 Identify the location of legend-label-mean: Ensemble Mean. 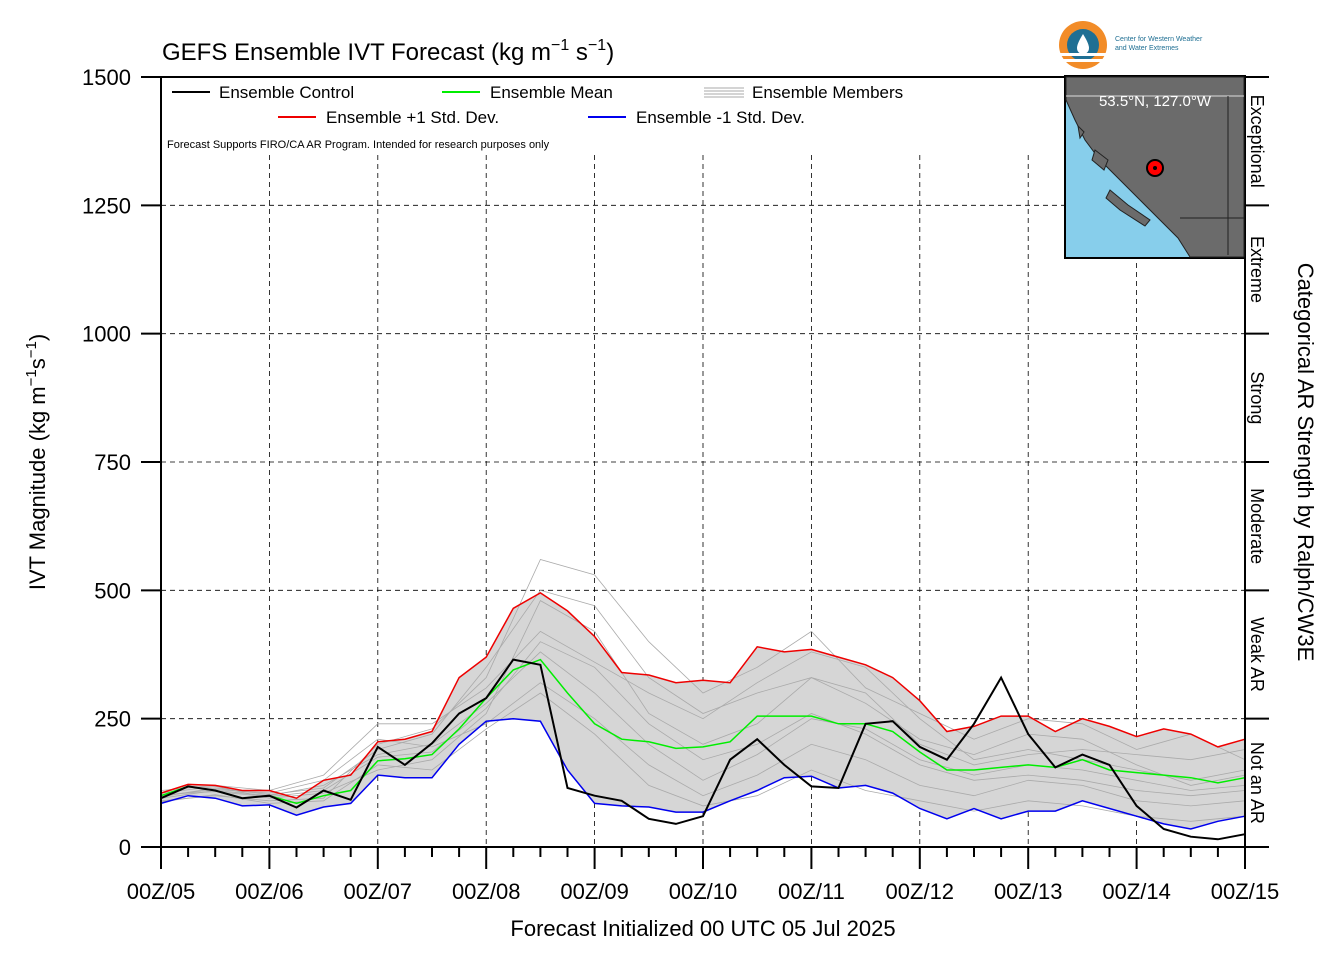
(551, 92).